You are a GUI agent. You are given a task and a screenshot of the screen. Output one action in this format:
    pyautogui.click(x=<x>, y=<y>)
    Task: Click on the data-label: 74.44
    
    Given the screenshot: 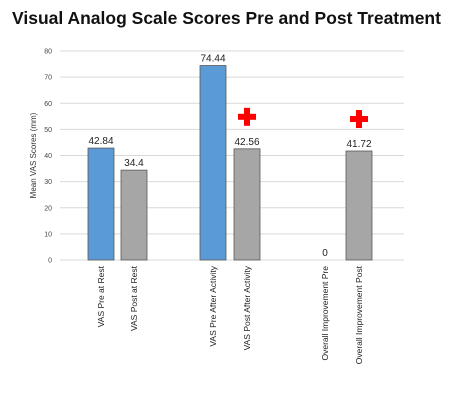 What is the action you would take?
    pyautogui.click(x=212, y=59)
    